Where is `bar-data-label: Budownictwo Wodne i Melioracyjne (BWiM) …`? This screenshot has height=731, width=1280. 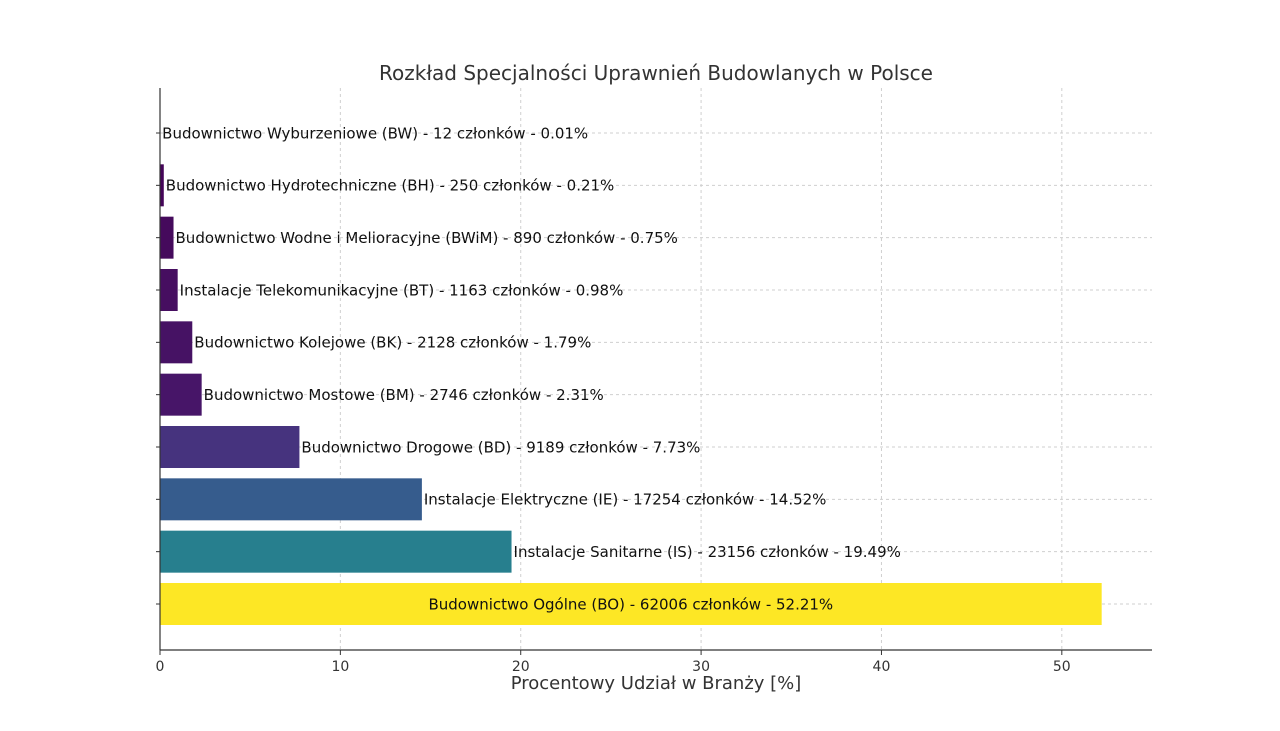 bar-data-label: Budownictwo Wodne i Melioracyjne (BWiM) … is located at coordinates (427, 238).